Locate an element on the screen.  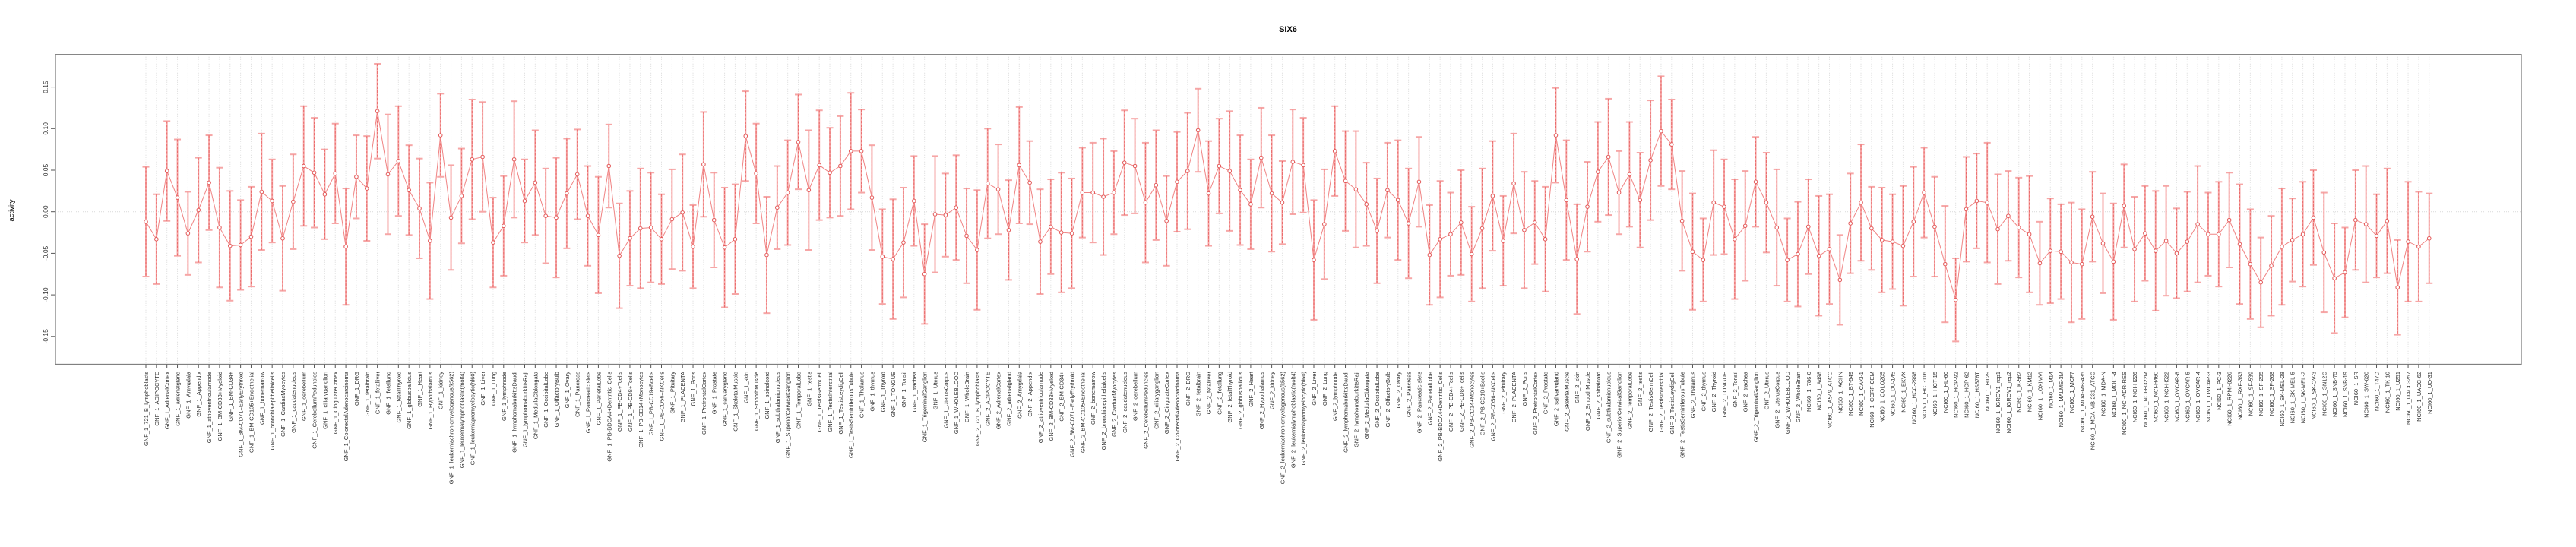
x-tick-label: GNF_1_MedullaOblongata is located at coordinates (535, 405).